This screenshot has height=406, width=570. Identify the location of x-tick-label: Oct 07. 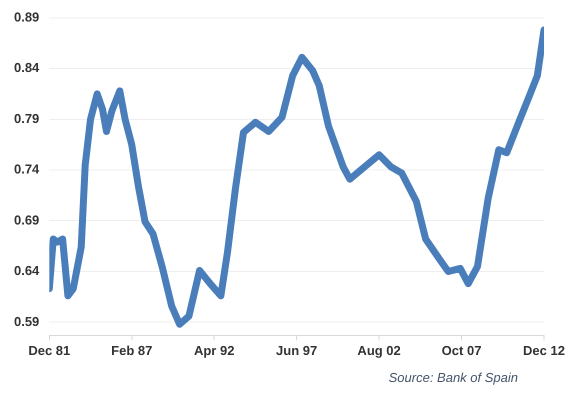
(462, 350).